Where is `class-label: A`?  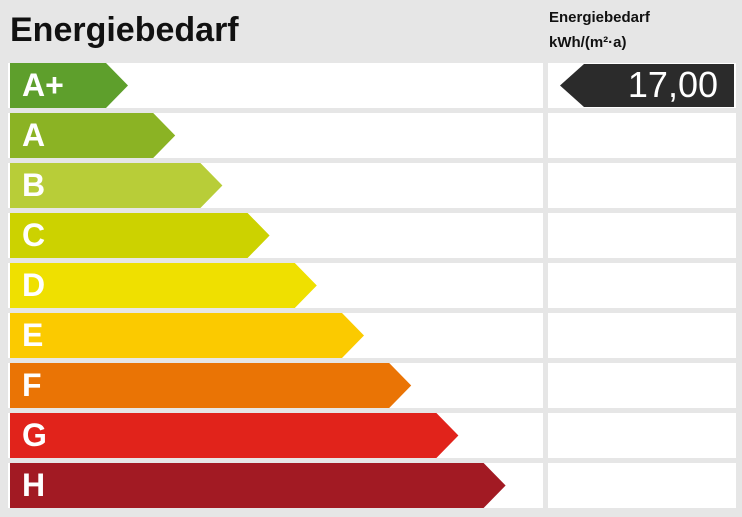 class-label: A is located at coordinates (33, 135).